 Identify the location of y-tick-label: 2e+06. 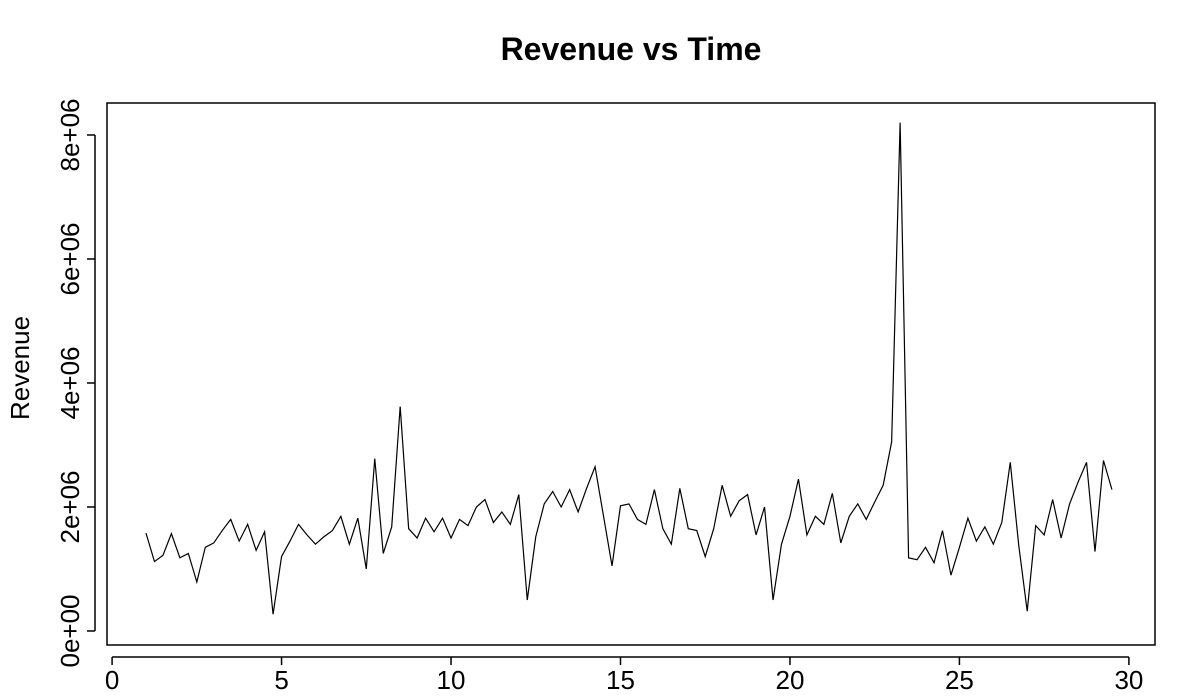
(70, 506).